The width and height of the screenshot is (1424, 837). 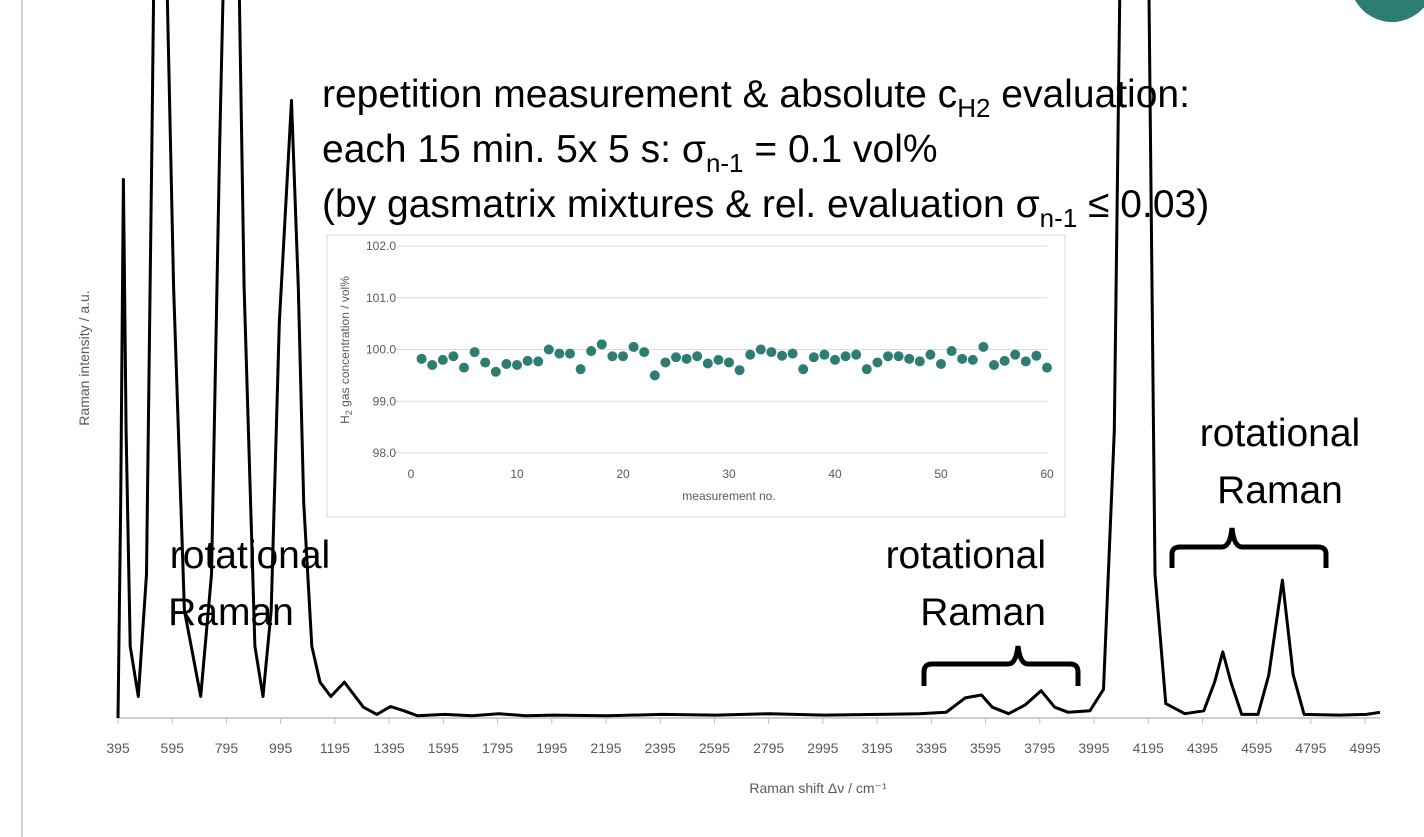 I want to click on x-tick-label: 2795, so click(x=768, y=748).